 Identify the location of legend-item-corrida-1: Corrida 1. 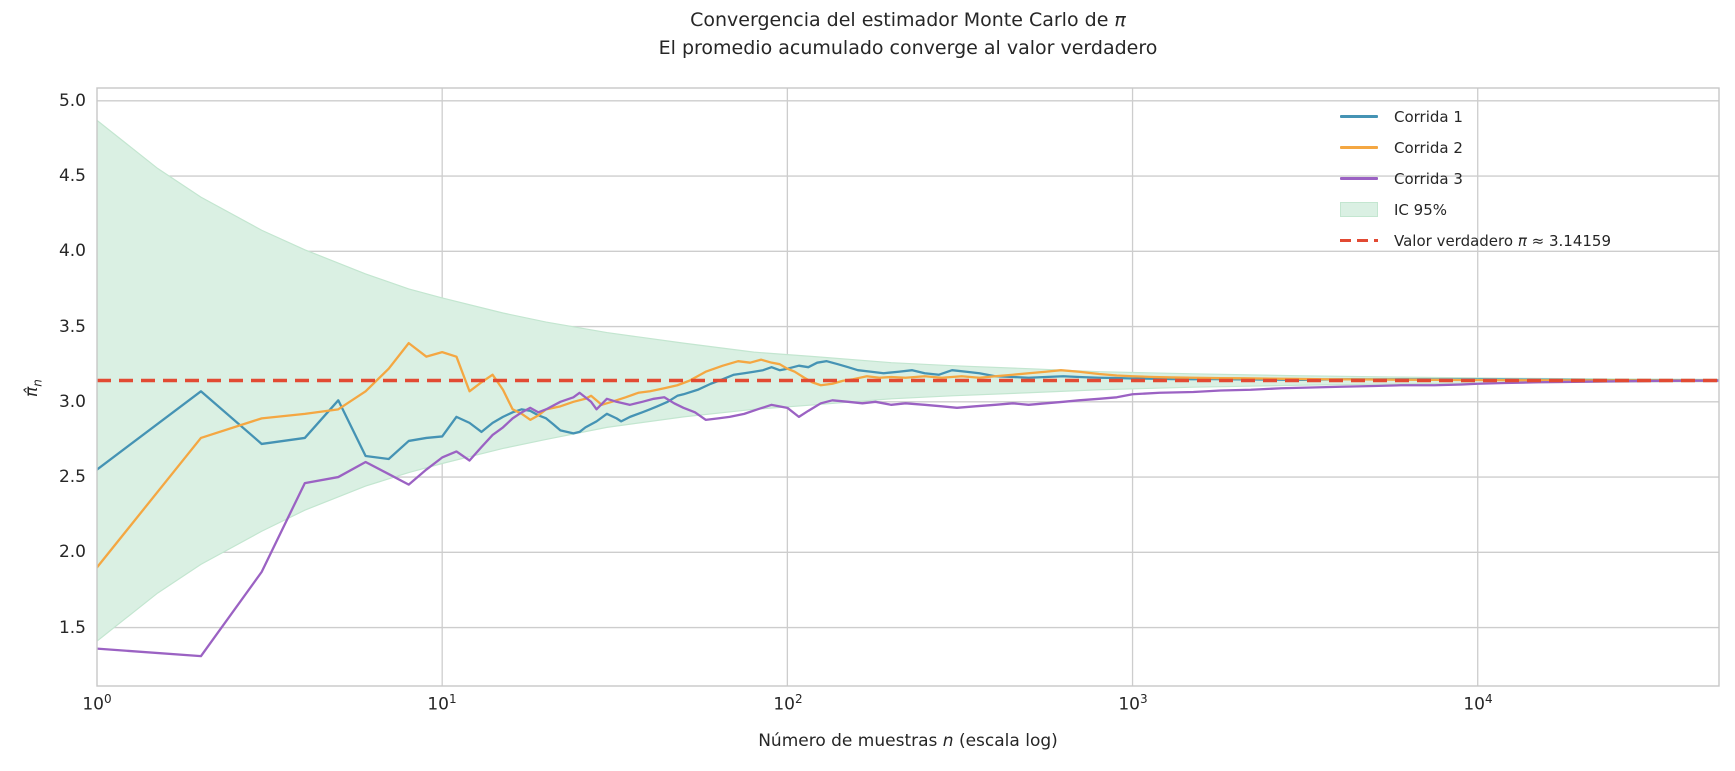
(1535, 116).